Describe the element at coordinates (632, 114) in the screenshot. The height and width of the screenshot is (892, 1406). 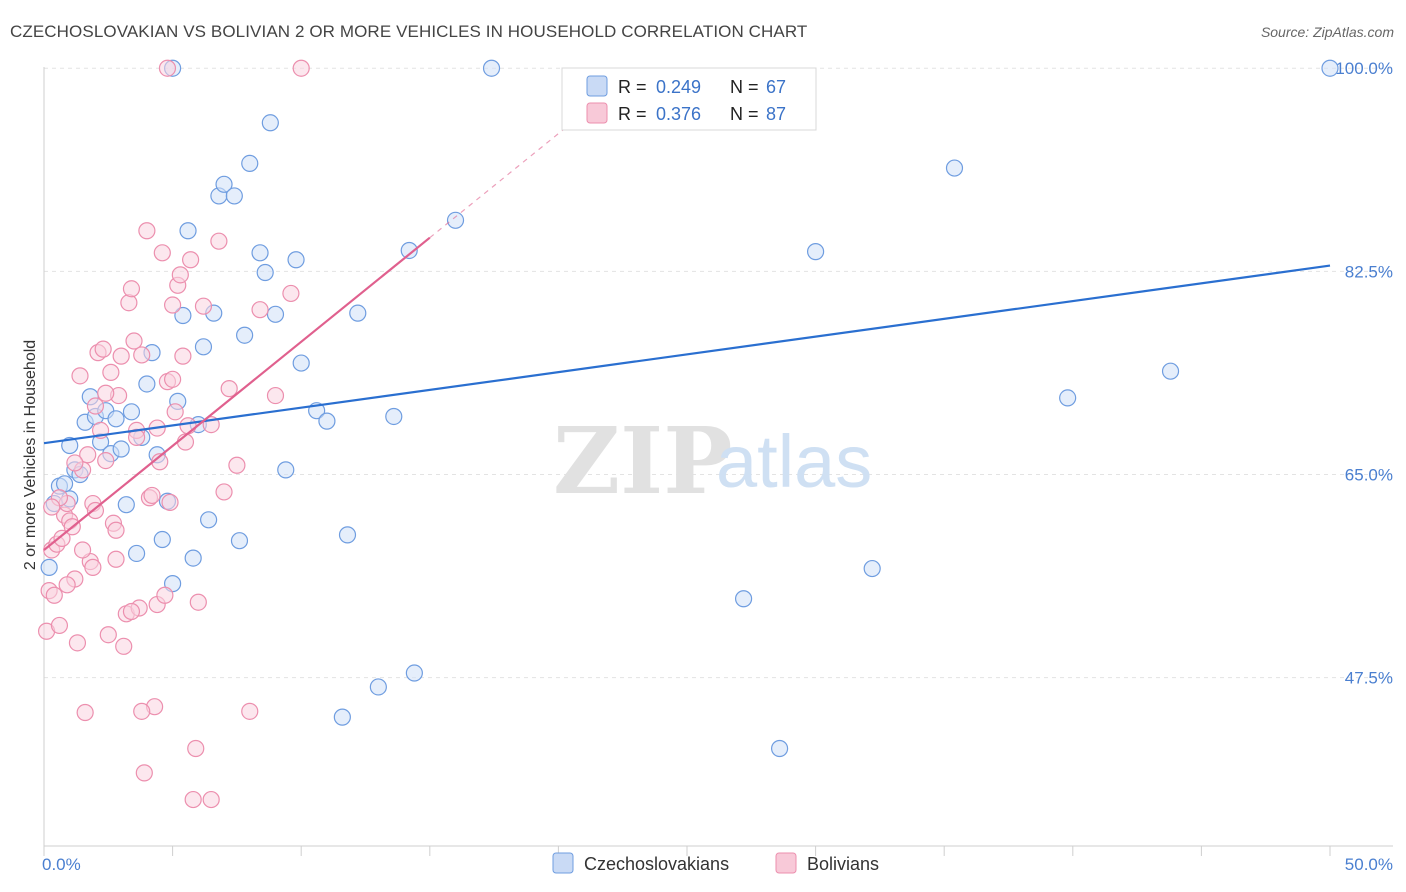
I see `stat-r-label-2: R =` at that location.